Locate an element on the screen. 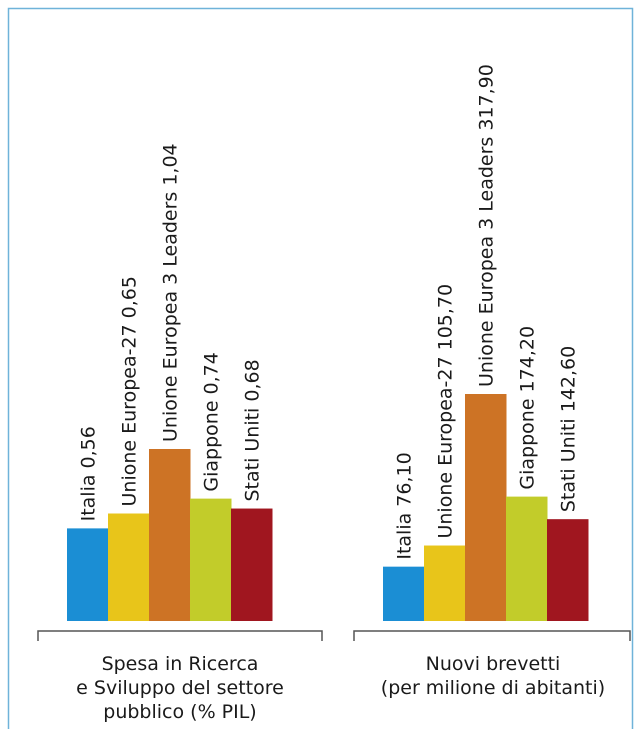 The height and width of the screenshot is (729, 641). bar-value-label: Giappone 174,20 is located at coordinates (528, 408).